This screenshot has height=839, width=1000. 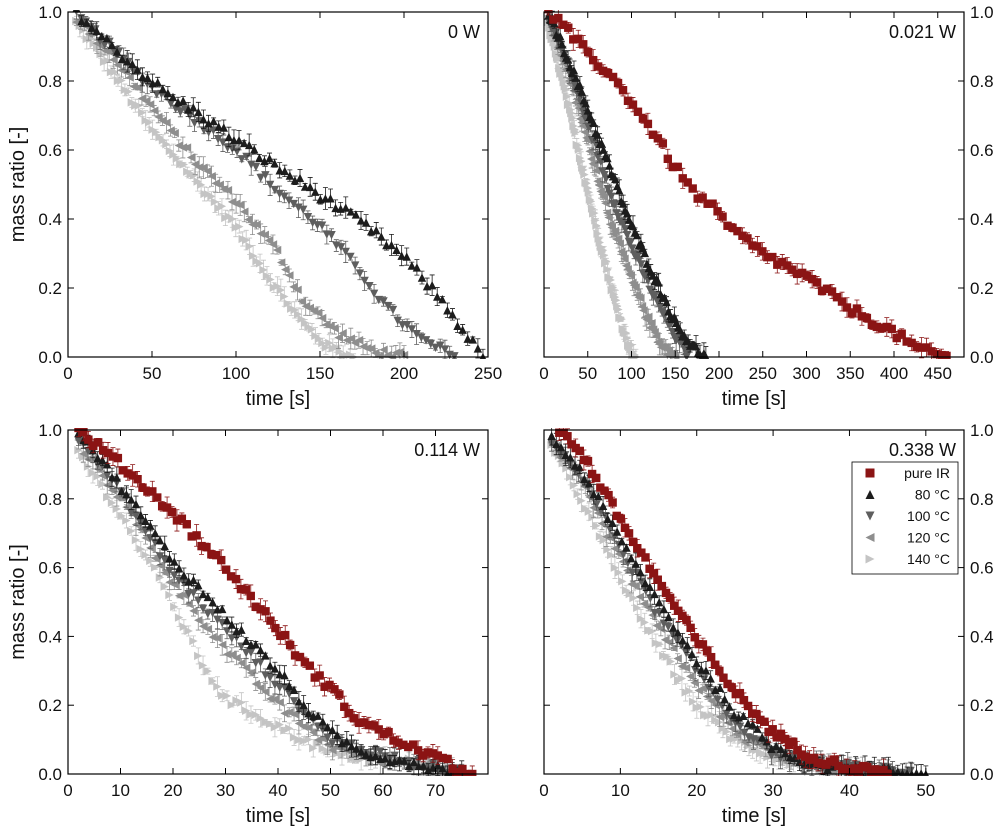 I want to click on y-tick-label: 0.2, so click(x=50, y=705).